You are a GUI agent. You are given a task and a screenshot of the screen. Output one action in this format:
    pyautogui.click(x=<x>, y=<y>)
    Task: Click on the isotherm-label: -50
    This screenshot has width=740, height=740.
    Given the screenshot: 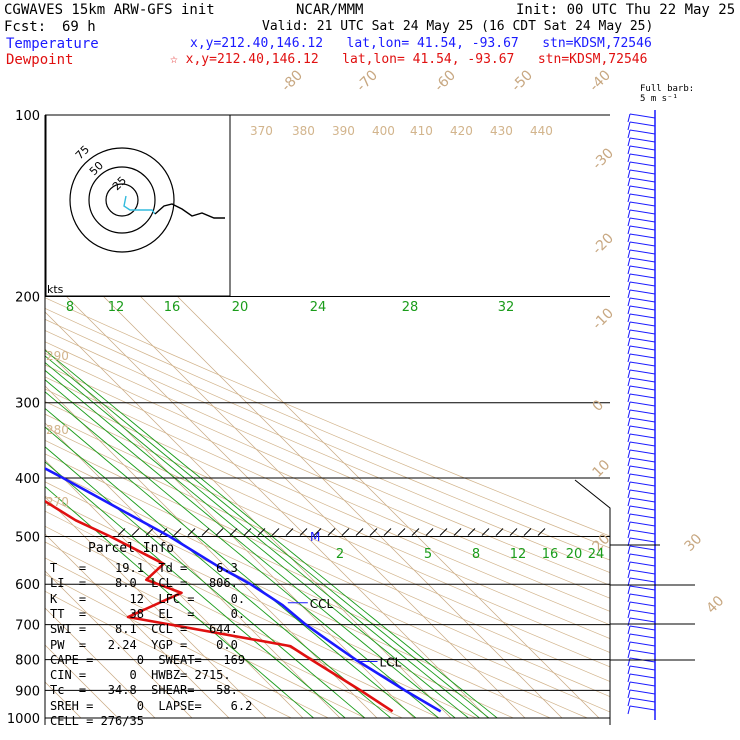 What is the action you would take?
    pyautogui.click(x=522, y=80)
    